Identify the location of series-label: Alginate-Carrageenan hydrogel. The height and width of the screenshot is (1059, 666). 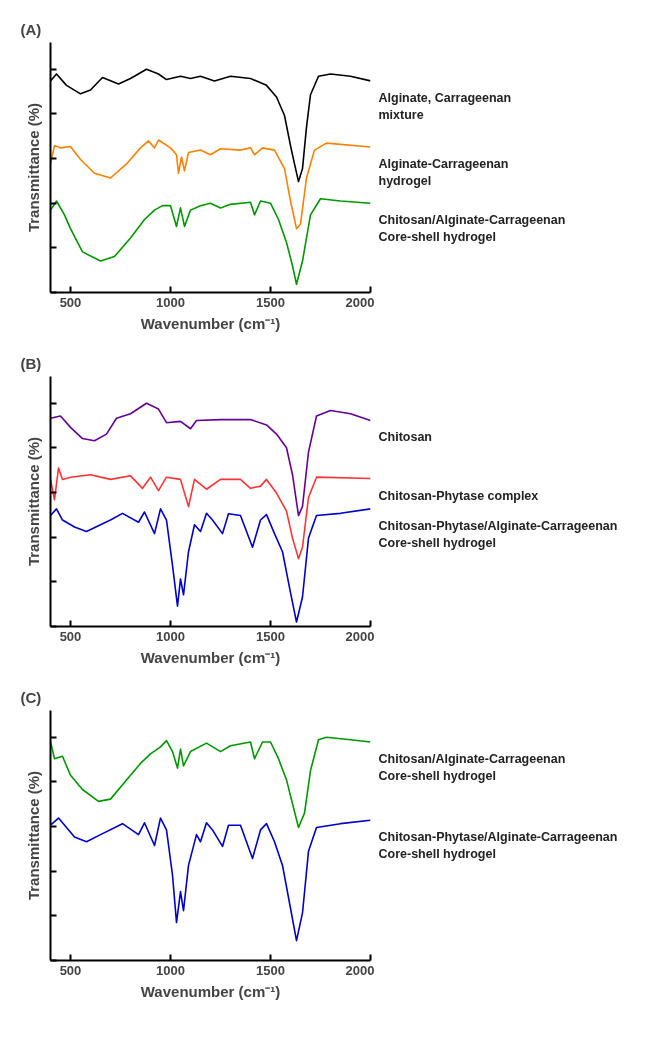
(443, 172).